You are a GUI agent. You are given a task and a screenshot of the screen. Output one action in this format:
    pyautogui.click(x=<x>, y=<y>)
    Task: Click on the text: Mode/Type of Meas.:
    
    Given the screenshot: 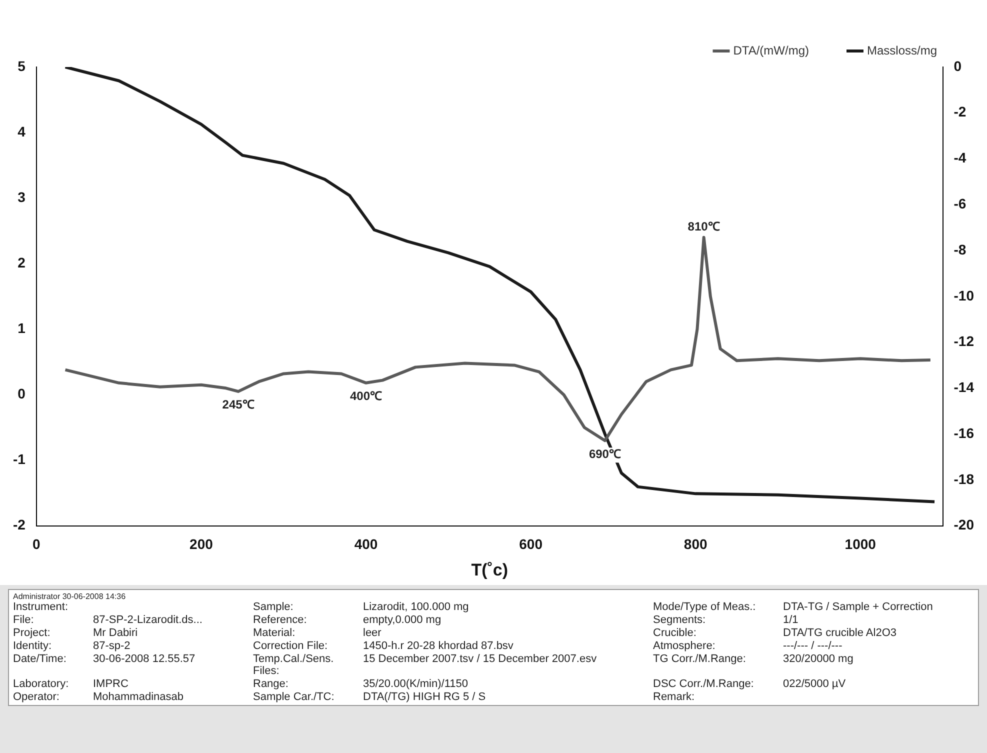 What is the action you would take?
    pyautogui.click(x=705, y=607)
    